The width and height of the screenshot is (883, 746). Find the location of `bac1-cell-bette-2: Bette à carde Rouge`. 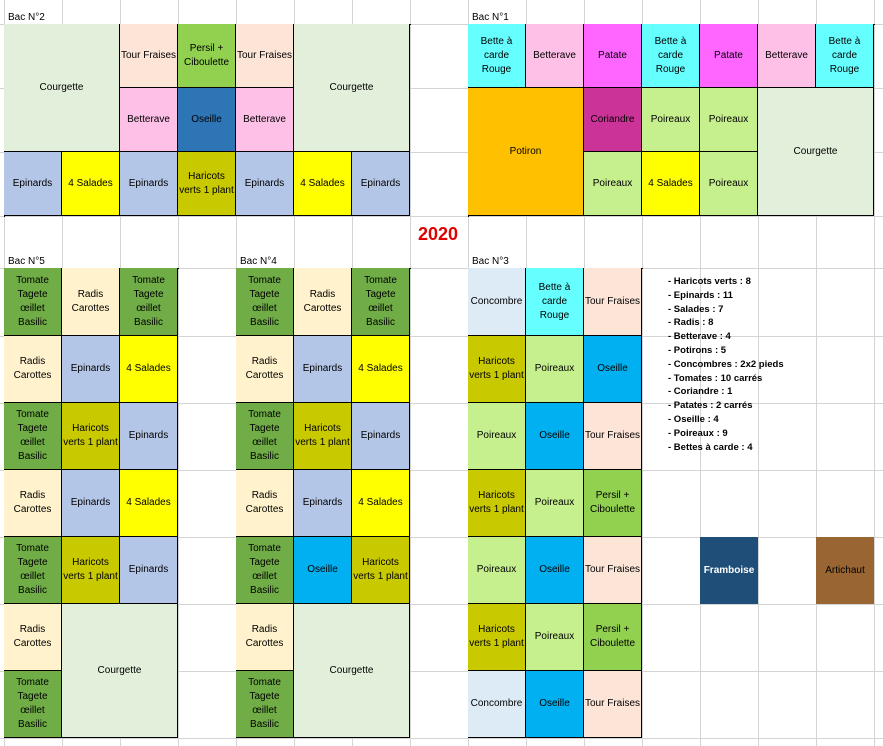

bac1-cell-bette-2: Bette à carde Rouge is located at coordinates (671, 56).